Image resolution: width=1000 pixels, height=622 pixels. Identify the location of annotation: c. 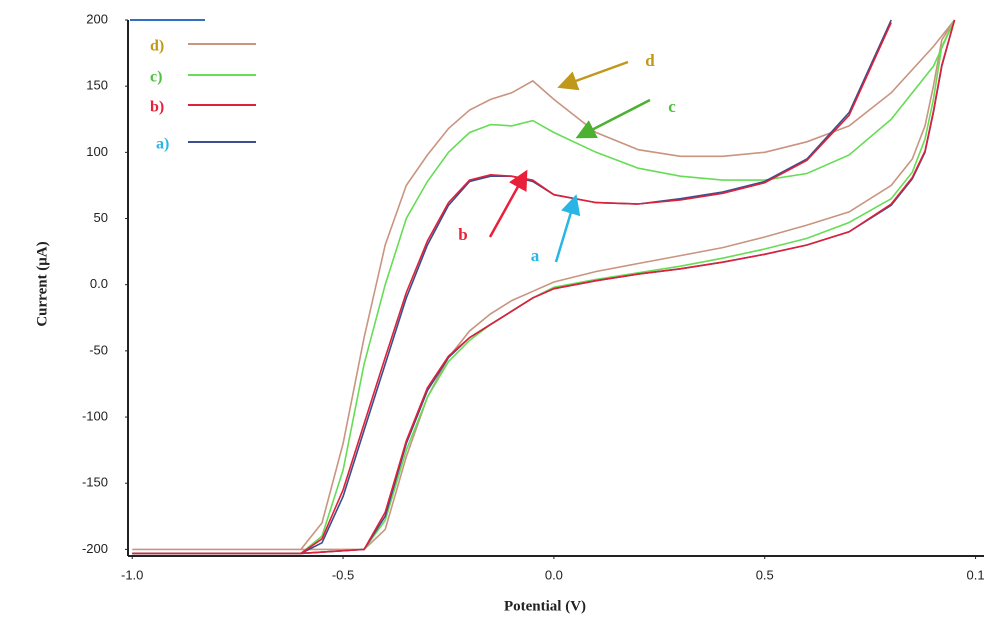
(672, 106).